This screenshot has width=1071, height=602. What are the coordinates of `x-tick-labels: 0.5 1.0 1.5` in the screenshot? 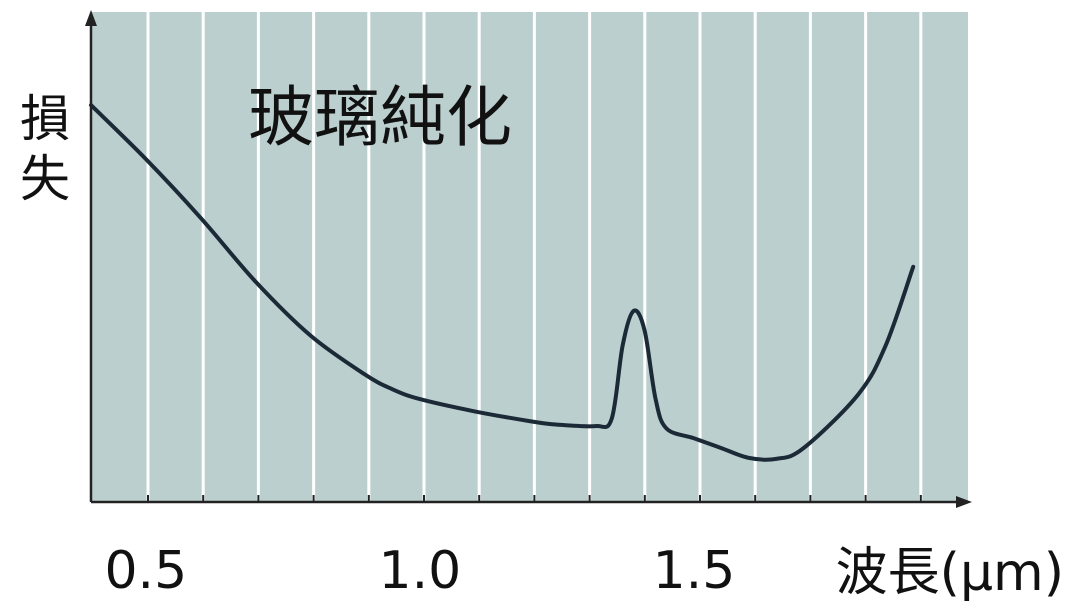 It's located at (419, 571).